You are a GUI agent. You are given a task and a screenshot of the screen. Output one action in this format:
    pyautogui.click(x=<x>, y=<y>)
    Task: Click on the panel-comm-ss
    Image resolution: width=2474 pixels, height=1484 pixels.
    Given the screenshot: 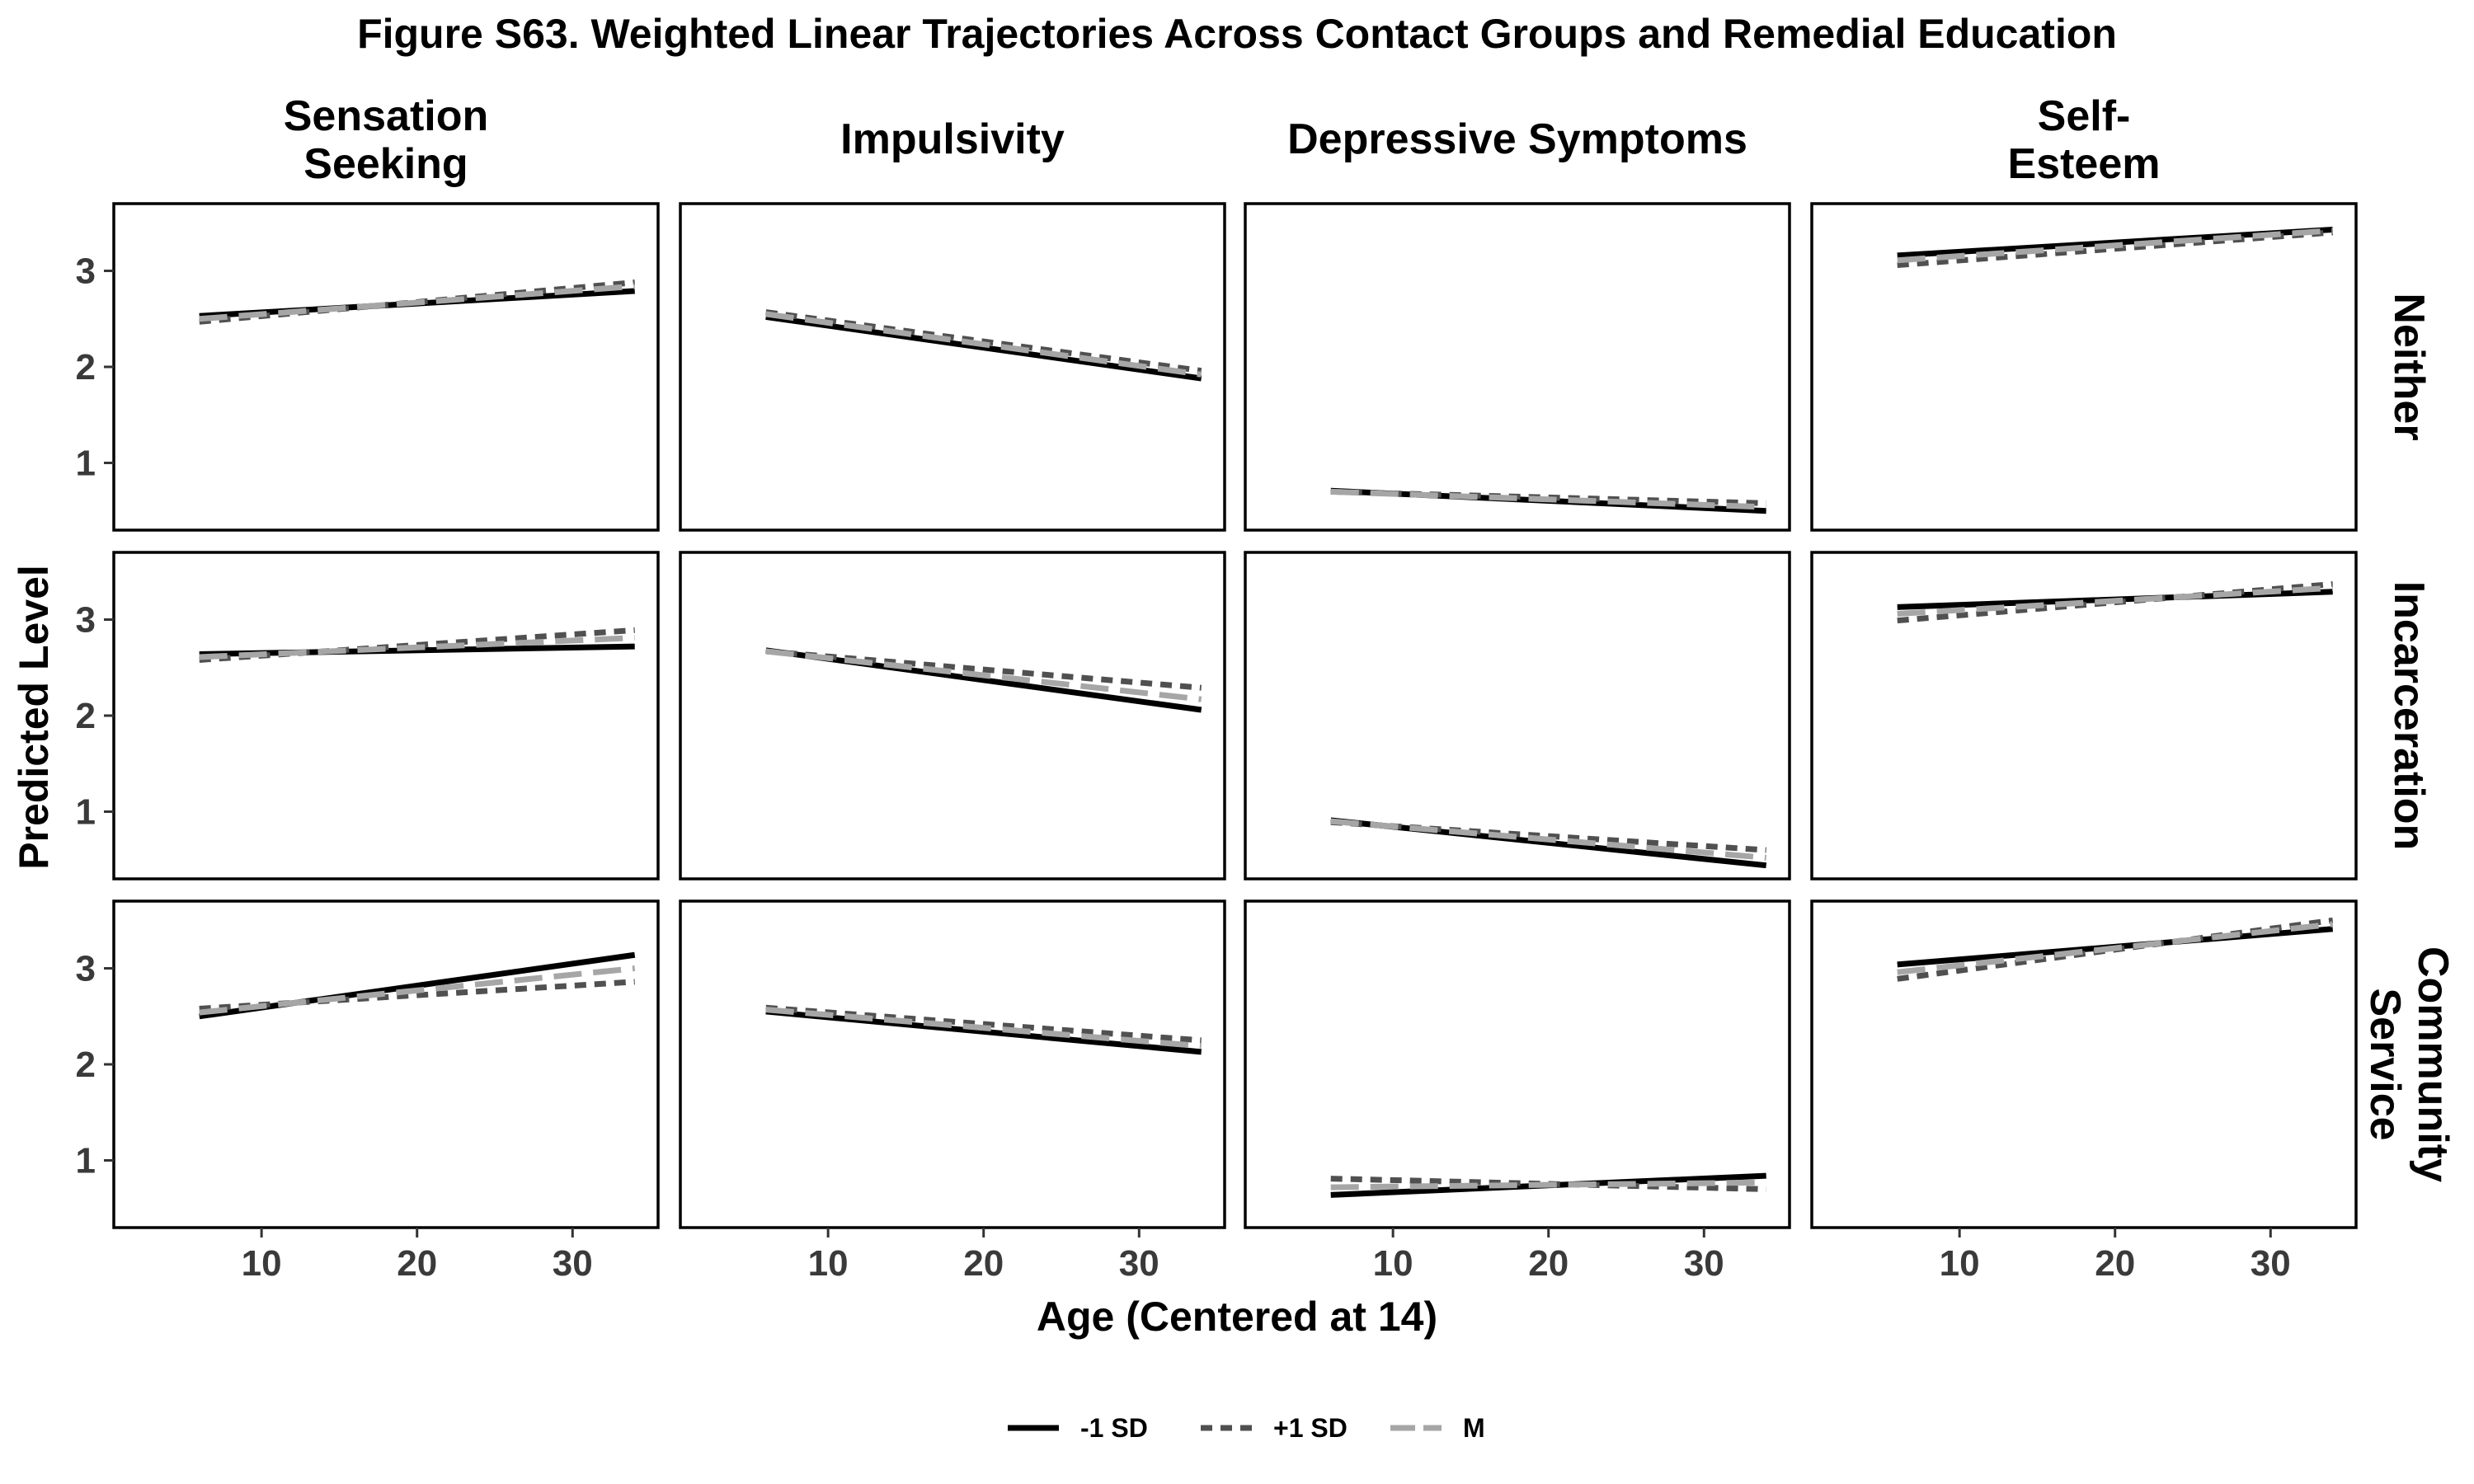 What is the action you would take?
    pyautogui.click(x=386, y=1064)
    